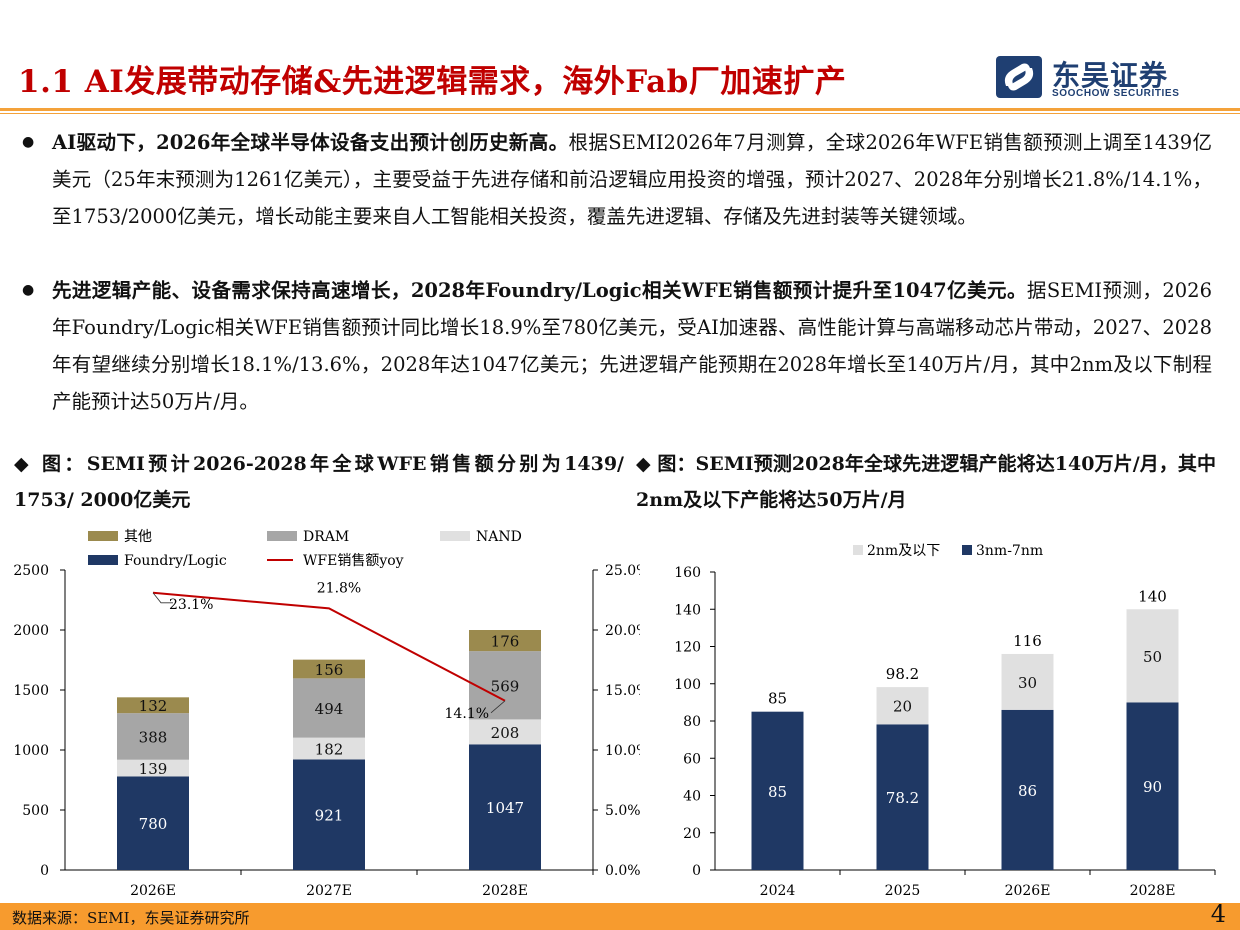 The image size is (1240, 930). What do you see at coordinates (131, 918) in the screenshot?
I see `source-note: 数据来源：SEMI，东吴证券研究所` at bounding box center [131, 918].